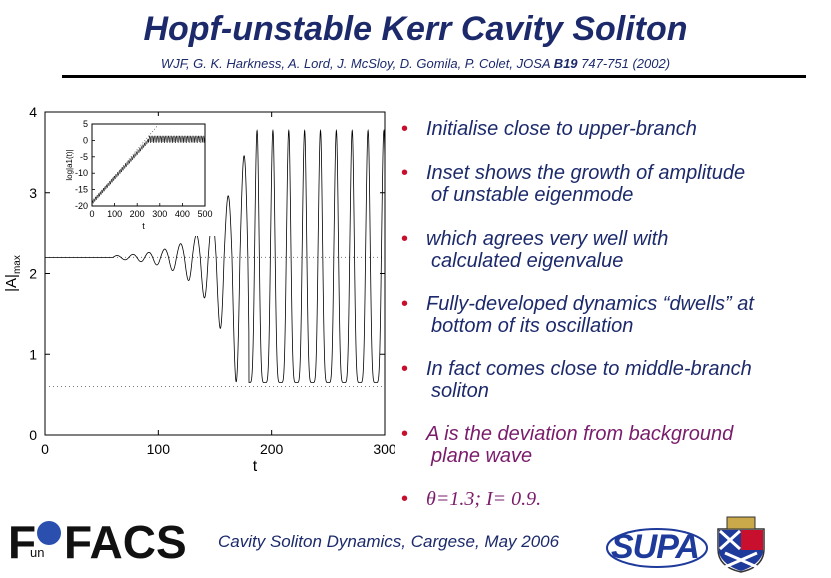 The image size is (831, 578). What do you see at coordinates (415, 29) in the screenshot?
I see `slide-title: Hopf-unstable Kerr Cavity Soliton` at bounding box center [415, 29].